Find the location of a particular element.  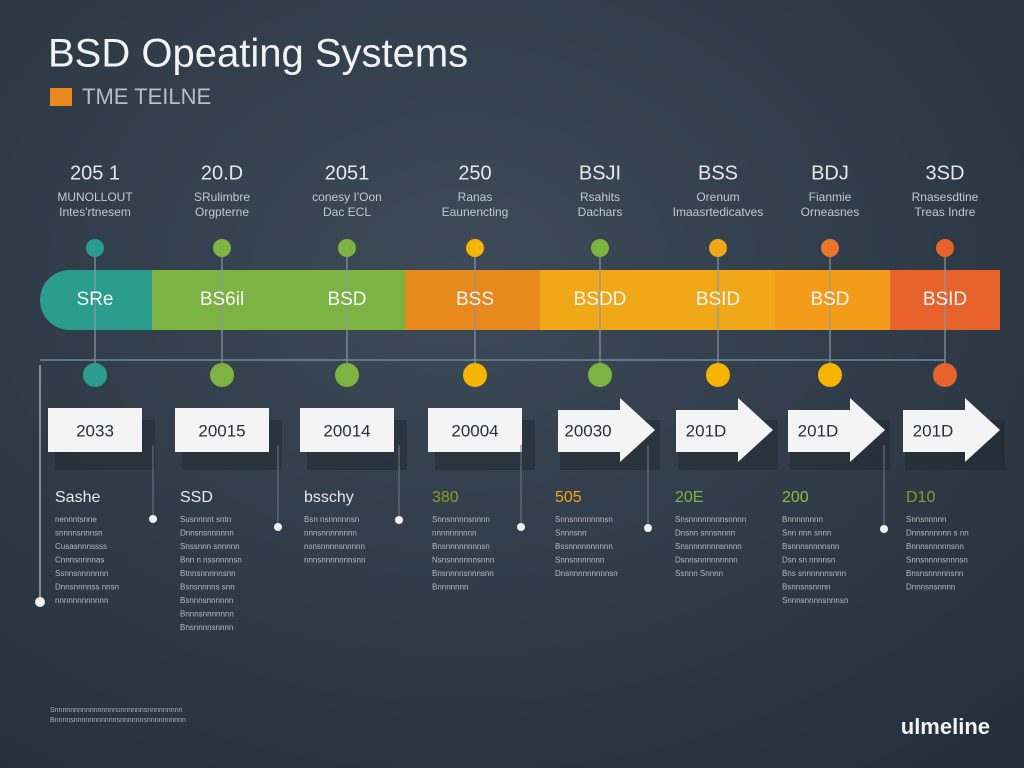

top-line: Imaasrtedicatves is located at coordinates (718, 212).